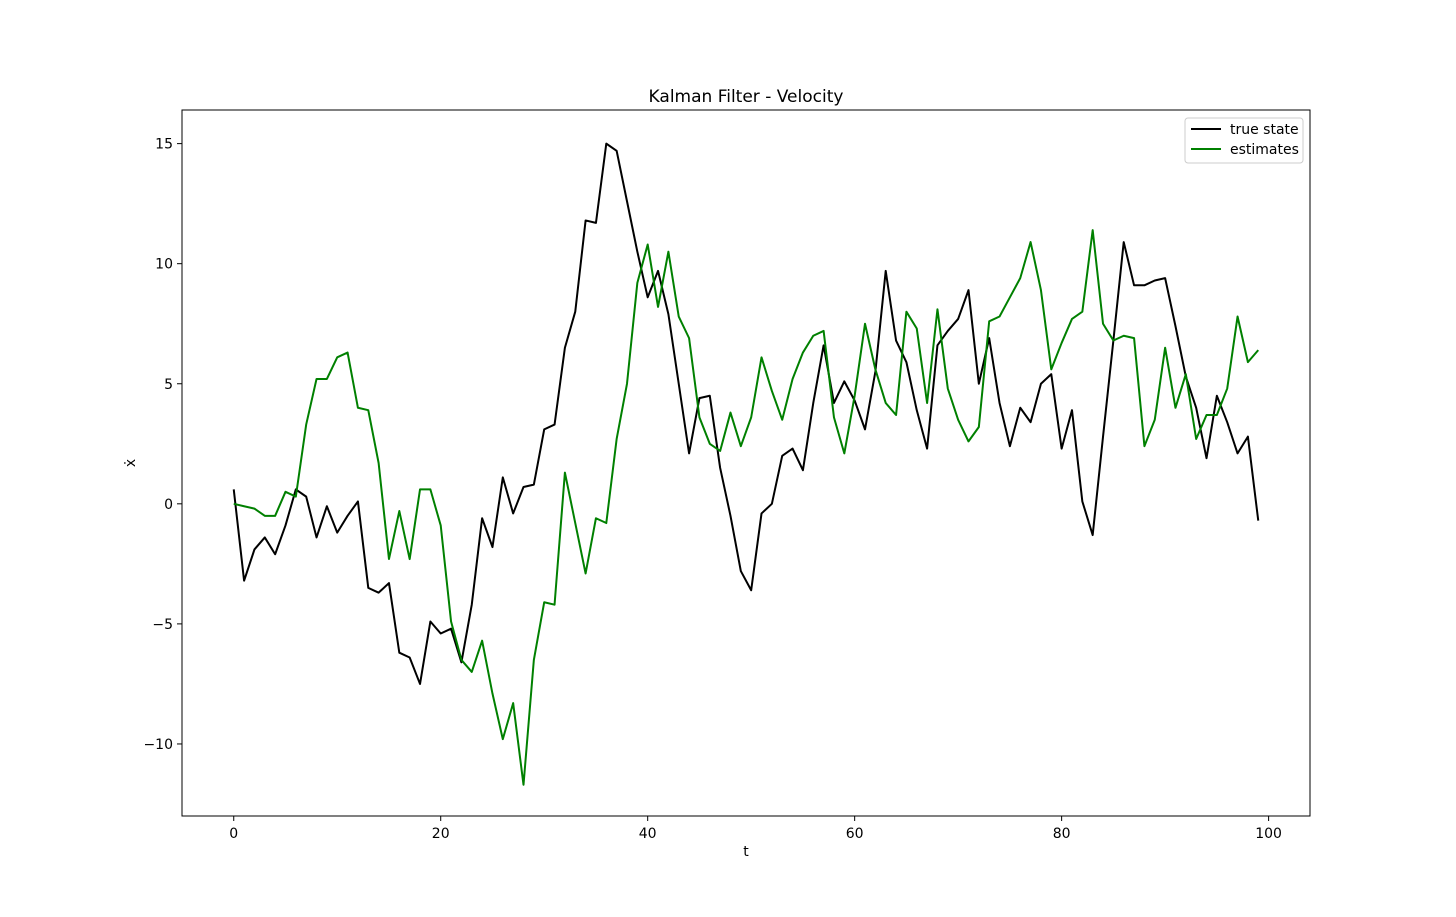  Describe the element at coordinates (162, 625) in the screenshot. I see `y-tick-label: −5` at that location.